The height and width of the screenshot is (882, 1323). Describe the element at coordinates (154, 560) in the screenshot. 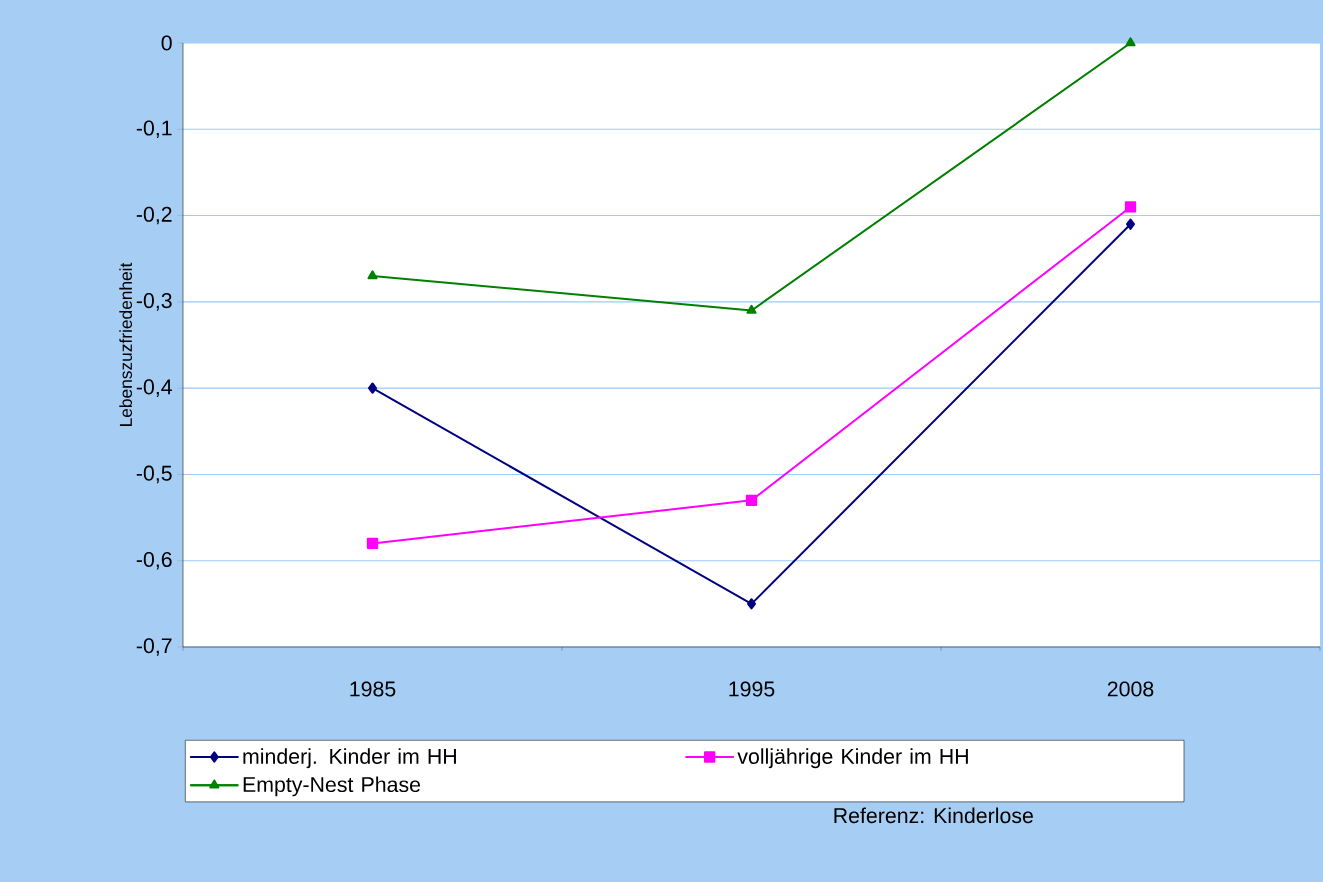

I see `y-tick-label: -0,6` at that location.